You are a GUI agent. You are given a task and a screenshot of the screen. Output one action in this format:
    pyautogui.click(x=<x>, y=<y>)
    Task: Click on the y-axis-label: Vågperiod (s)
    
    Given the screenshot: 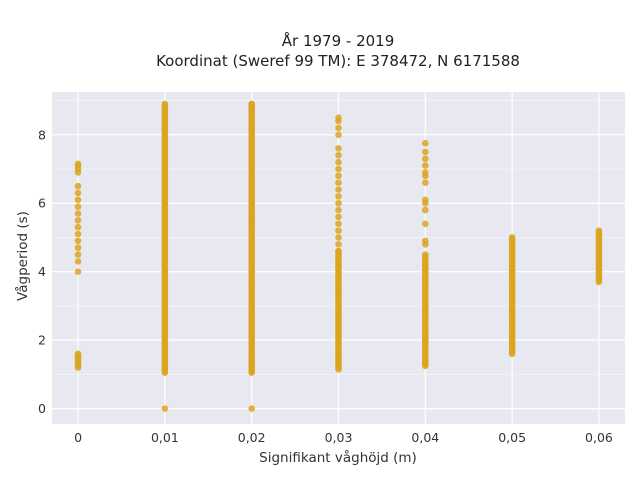 What is the action you would take?
    pyautogui.click(x=22, y=256)
    